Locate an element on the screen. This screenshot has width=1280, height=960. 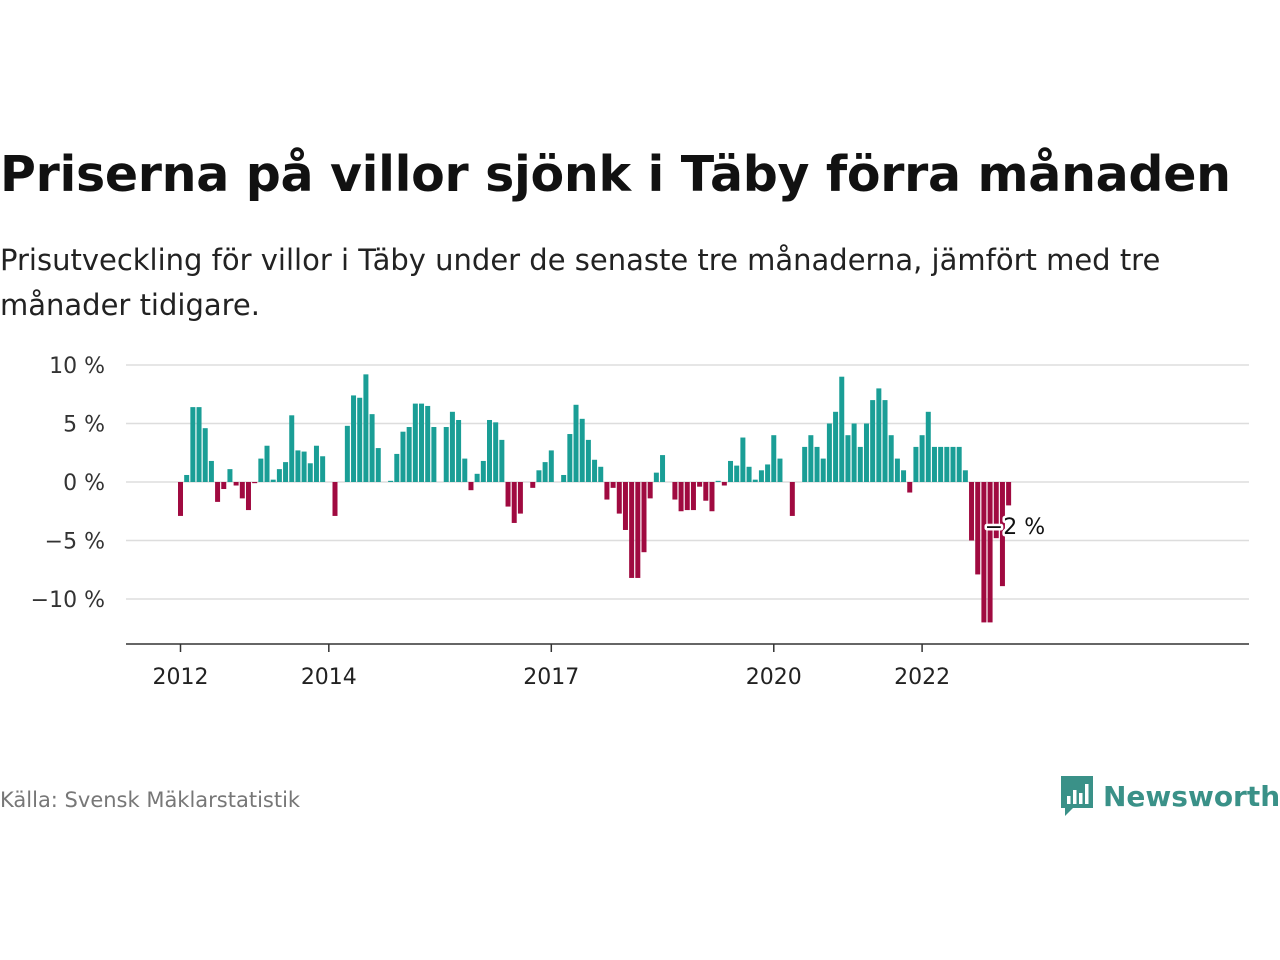
x-tick-label: 2012 is located at coordinates (181, 677).